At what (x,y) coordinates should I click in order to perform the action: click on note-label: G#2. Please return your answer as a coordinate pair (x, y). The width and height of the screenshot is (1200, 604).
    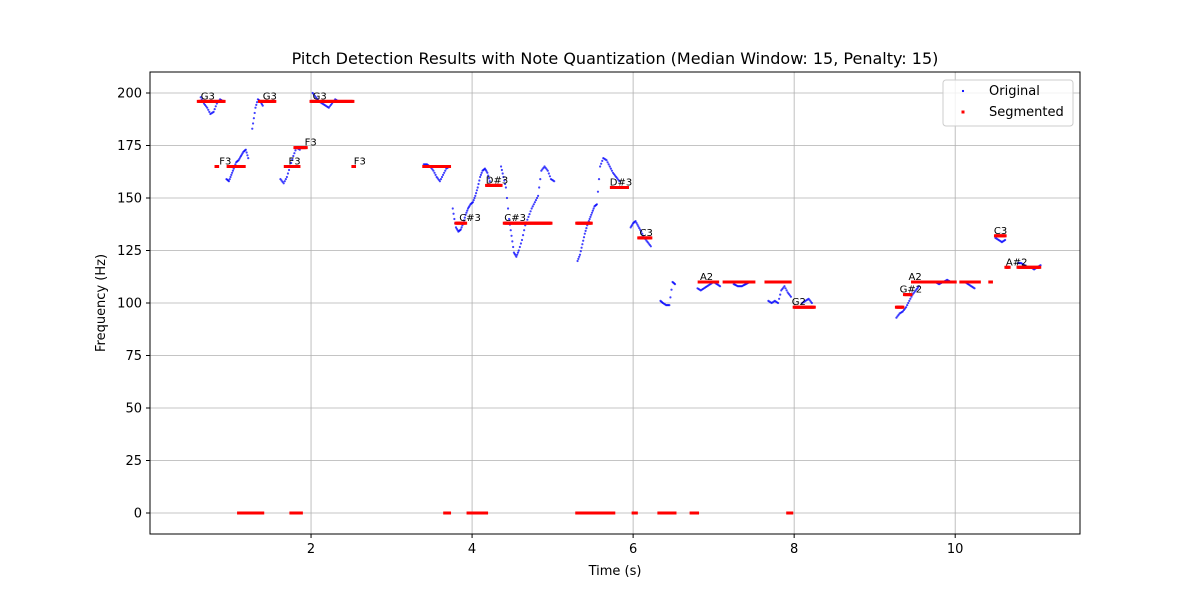
    Looking at the image, I should click on (911, 290).